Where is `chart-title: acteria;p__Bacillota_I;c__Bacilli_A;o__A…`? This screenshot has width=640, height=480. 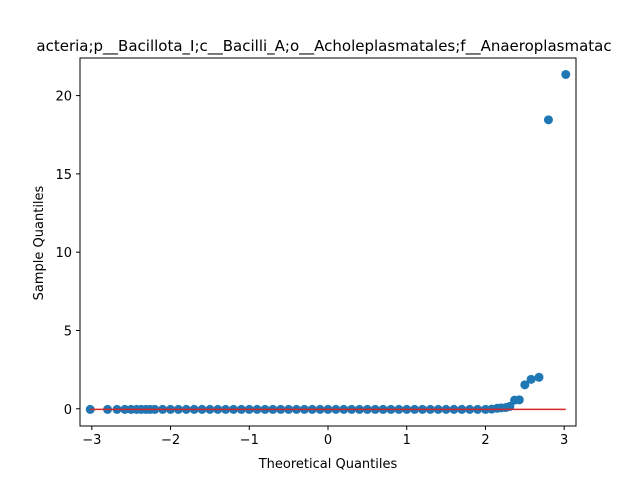 chart-title: acteria;p__Bacillota_I;c__Bacilli_A;o__A… is located at coordinates (323, 46).